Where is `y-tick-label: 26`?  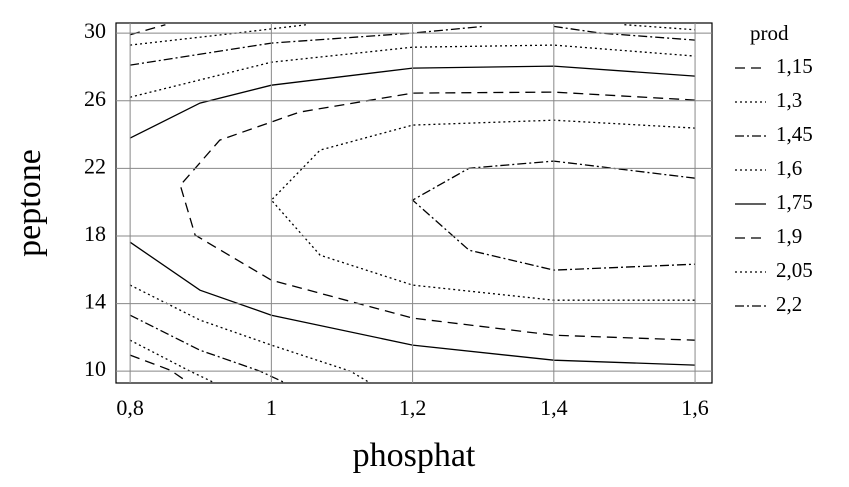
y-tick-label: 26 is located at coordinates (95, 98).